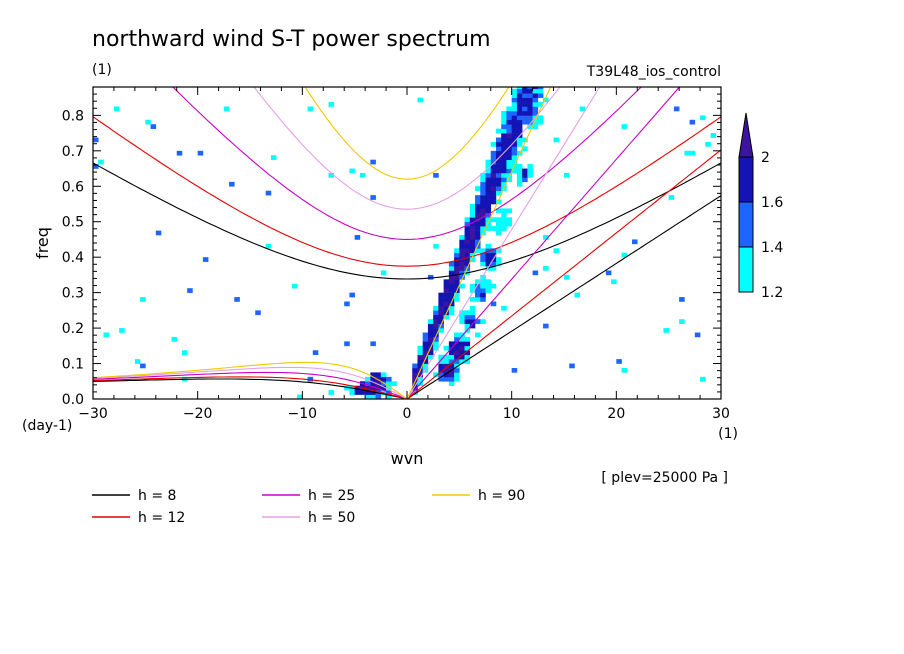 The height and width of the screenshot is (654, 904). I want to click on colorbar-label: 1.2, so click(772, 293).